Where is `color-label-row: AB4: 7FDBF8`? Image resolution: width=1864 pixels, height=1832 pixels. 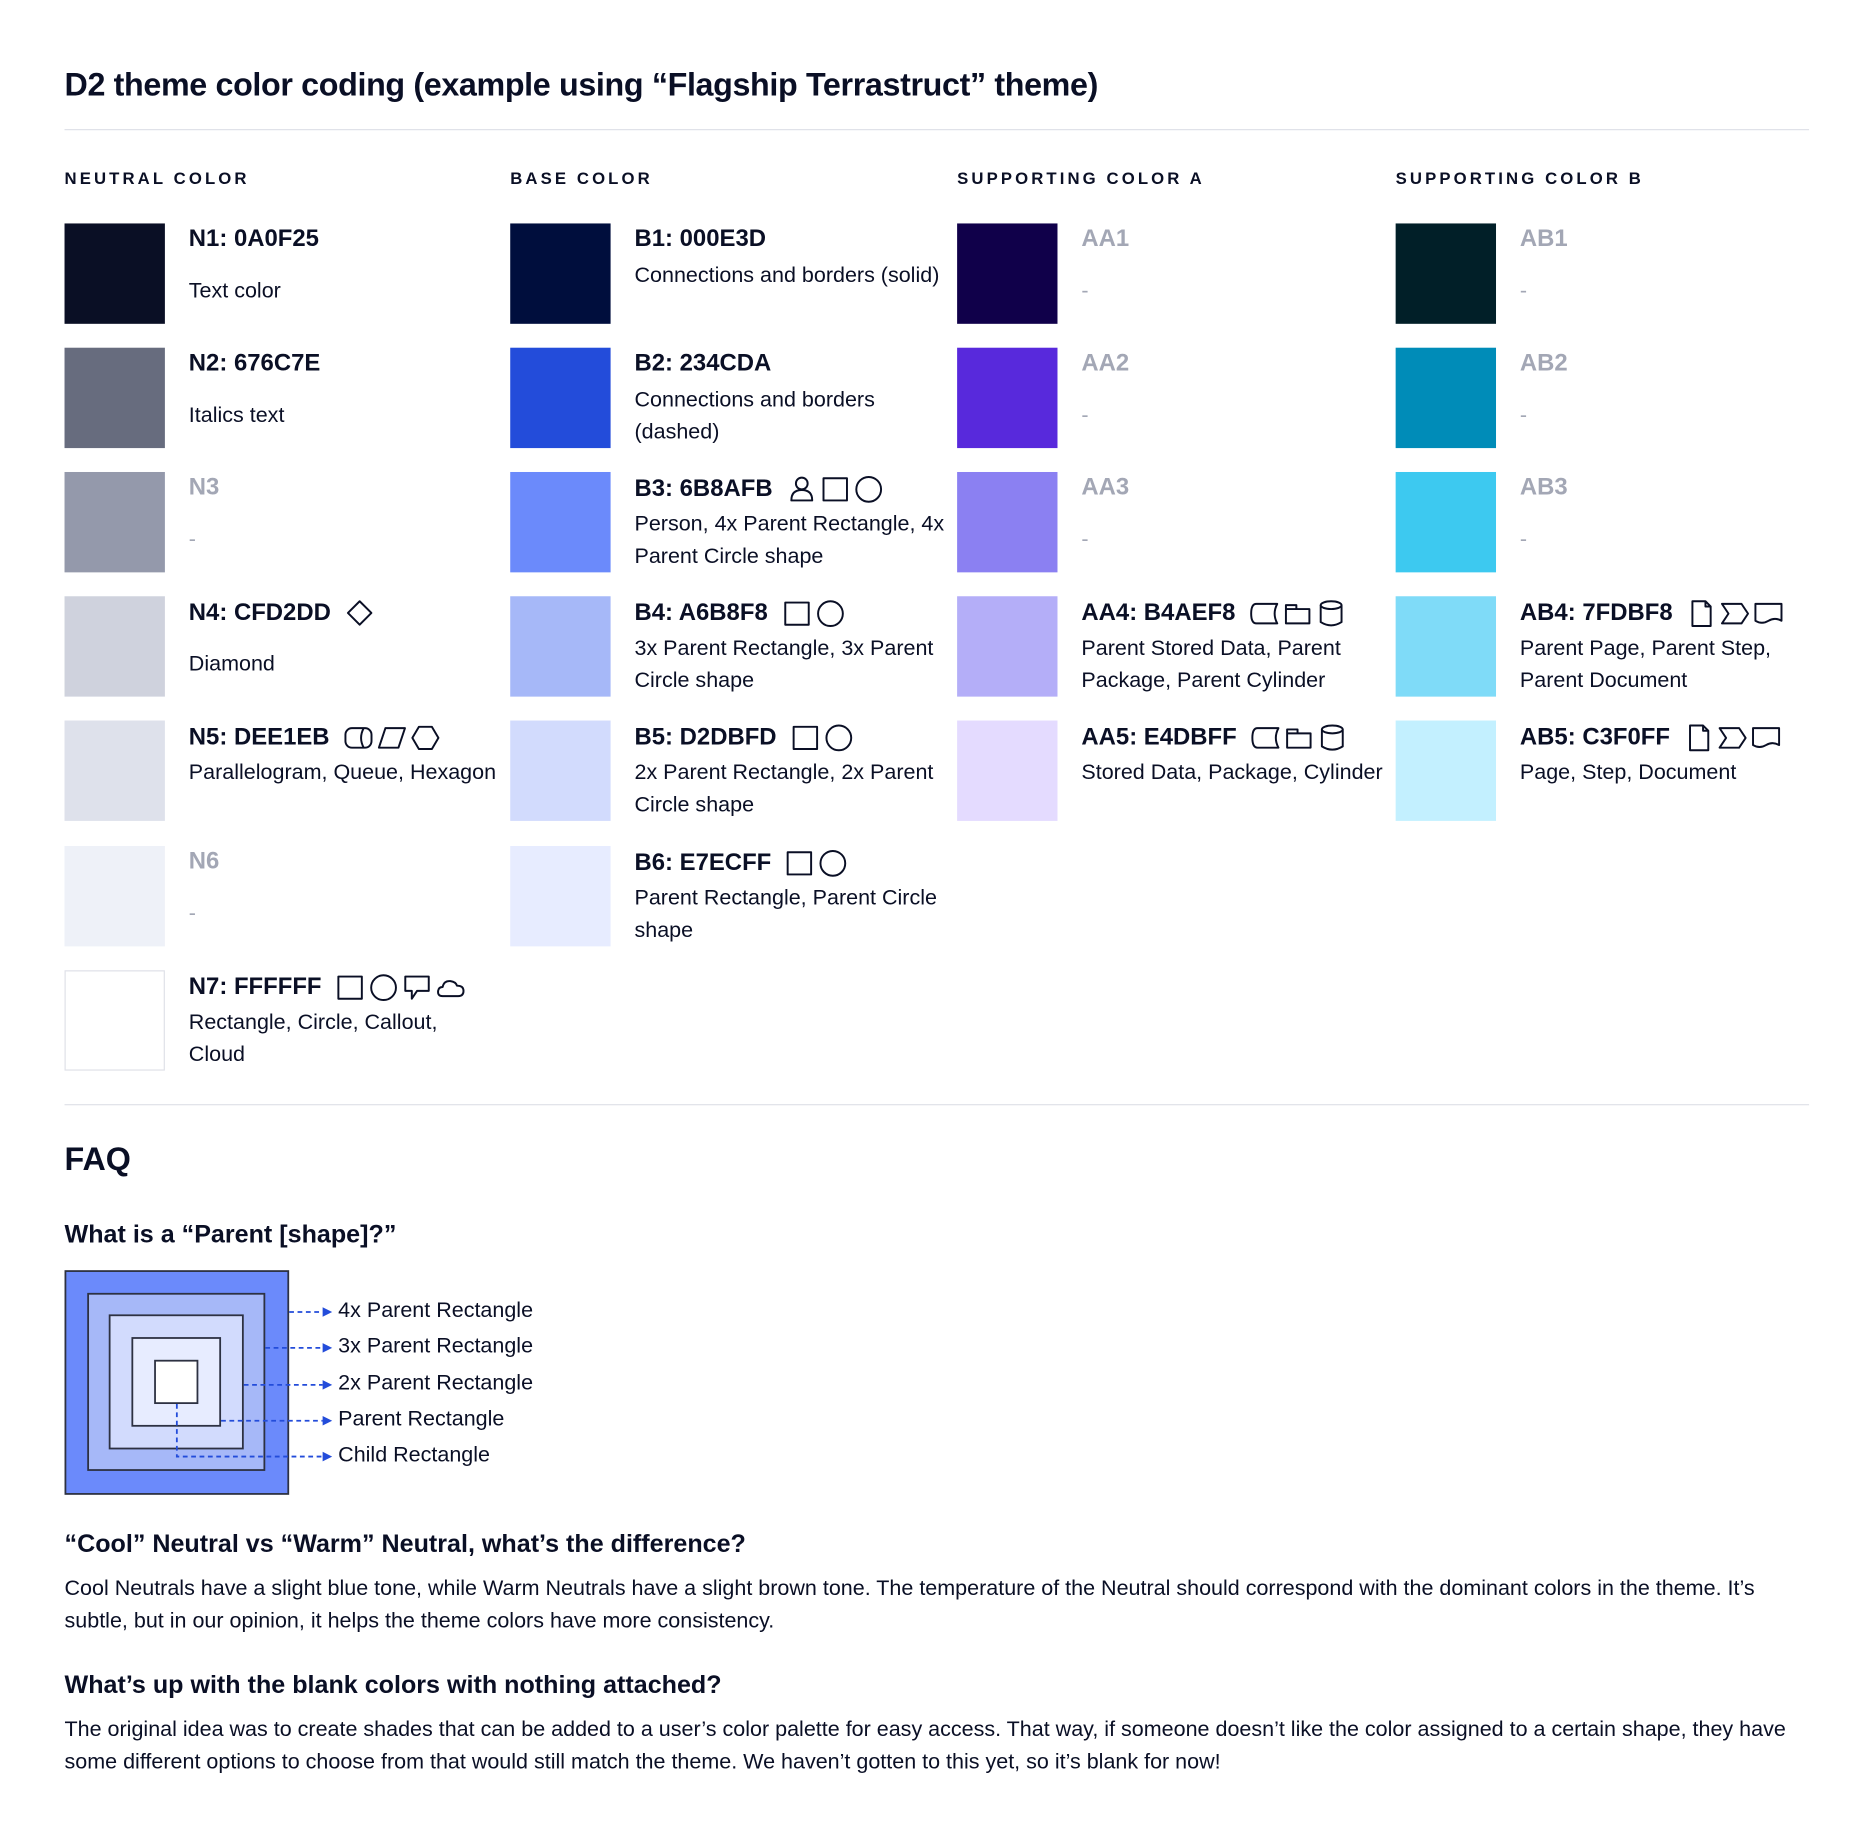 color-label-row: AB4: 7FDBF8 is located at coordinates (1651, 613).